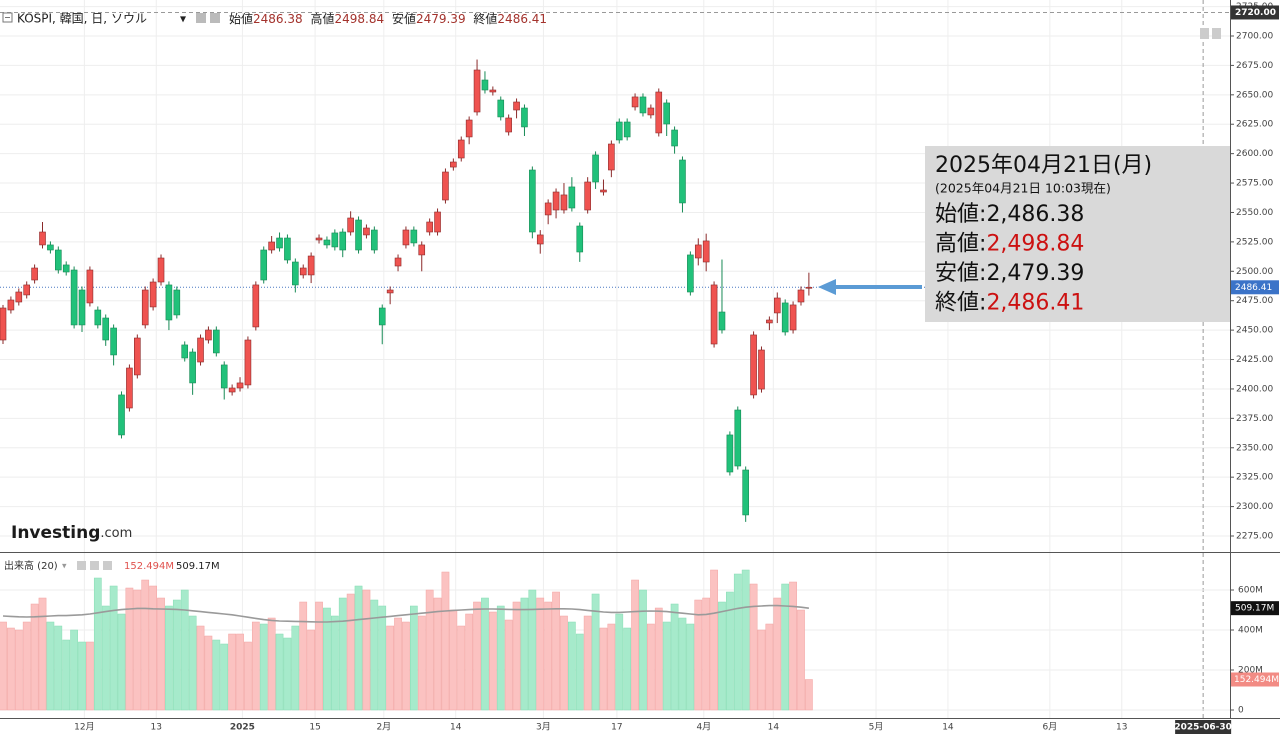 The image size is (1280, 734). I want to click on y-tick-label: 2525.00, so click(1254, 242).